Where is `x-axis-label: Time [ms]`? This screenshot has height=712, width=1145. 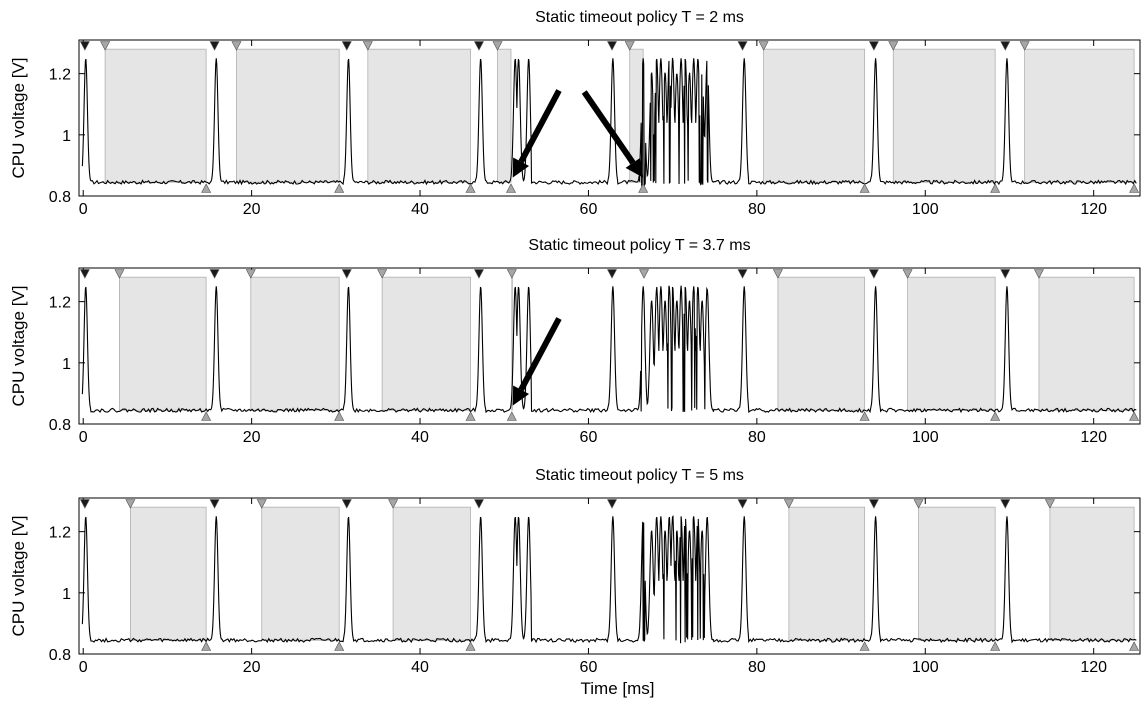
x-axis-label: Time [ms] is located at coordinates (618, 688).